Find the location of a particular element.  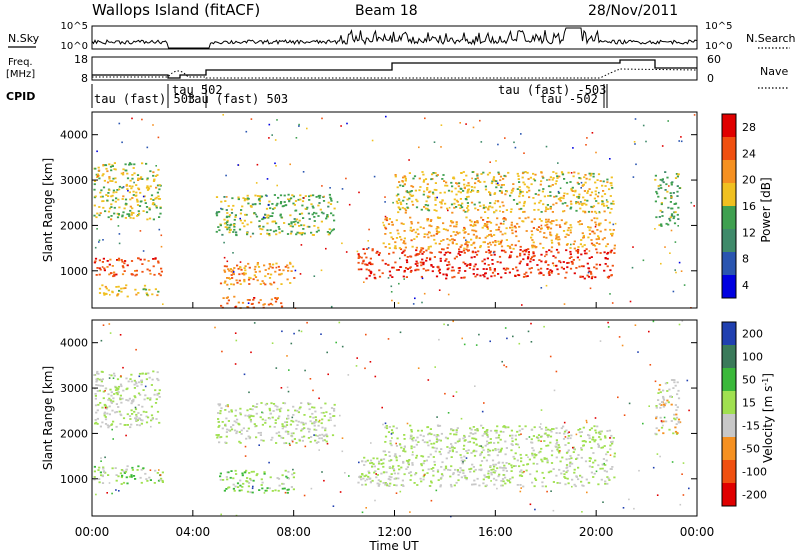

cpid-text-1: tau 502 is located at coordinates (197, 90).